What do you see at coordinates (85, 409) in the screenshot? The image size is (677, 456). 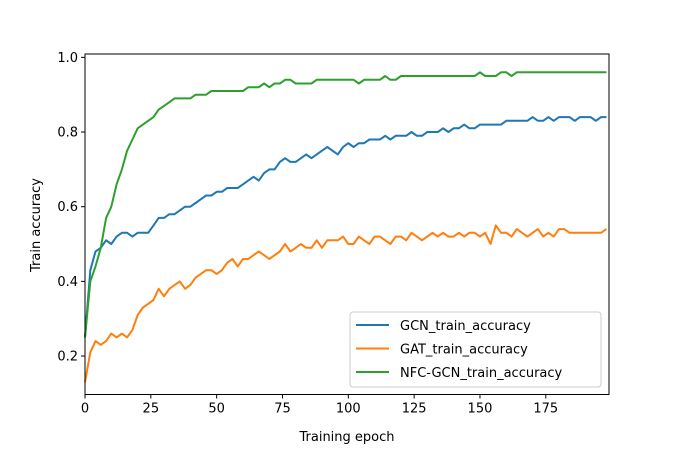 I see `x-tick-label: 0` at bounding box center [85, 409].